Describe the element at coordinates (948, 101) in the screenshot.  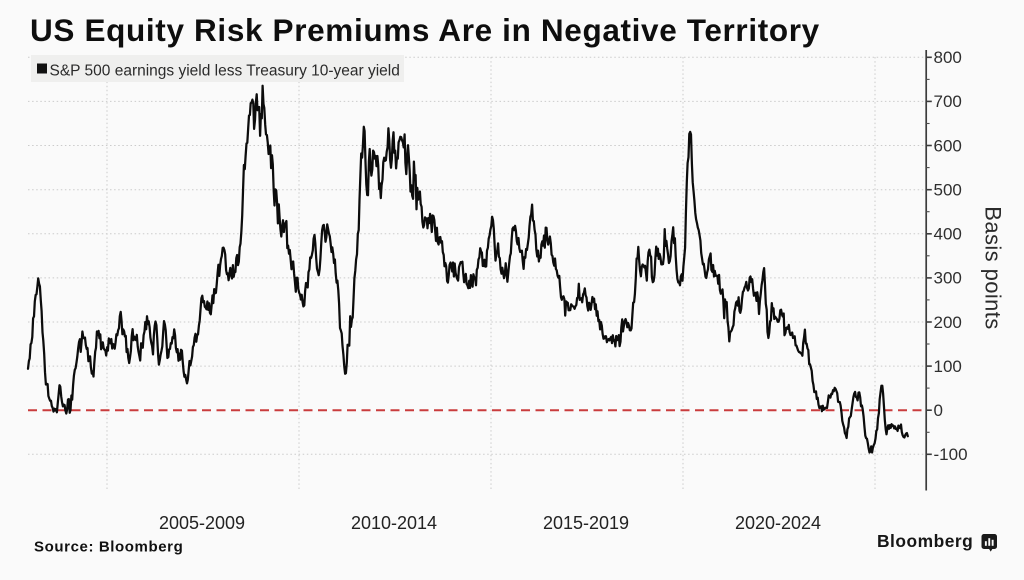
I see `svg-text: 700` at that location.